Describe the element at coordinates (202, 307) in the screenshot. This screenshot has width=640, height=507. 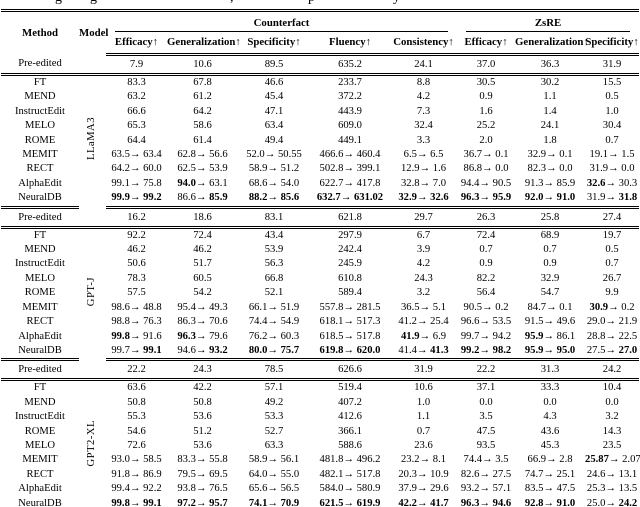
I see `cell-cf-generalization: 95.4→ 49.3` at that location.